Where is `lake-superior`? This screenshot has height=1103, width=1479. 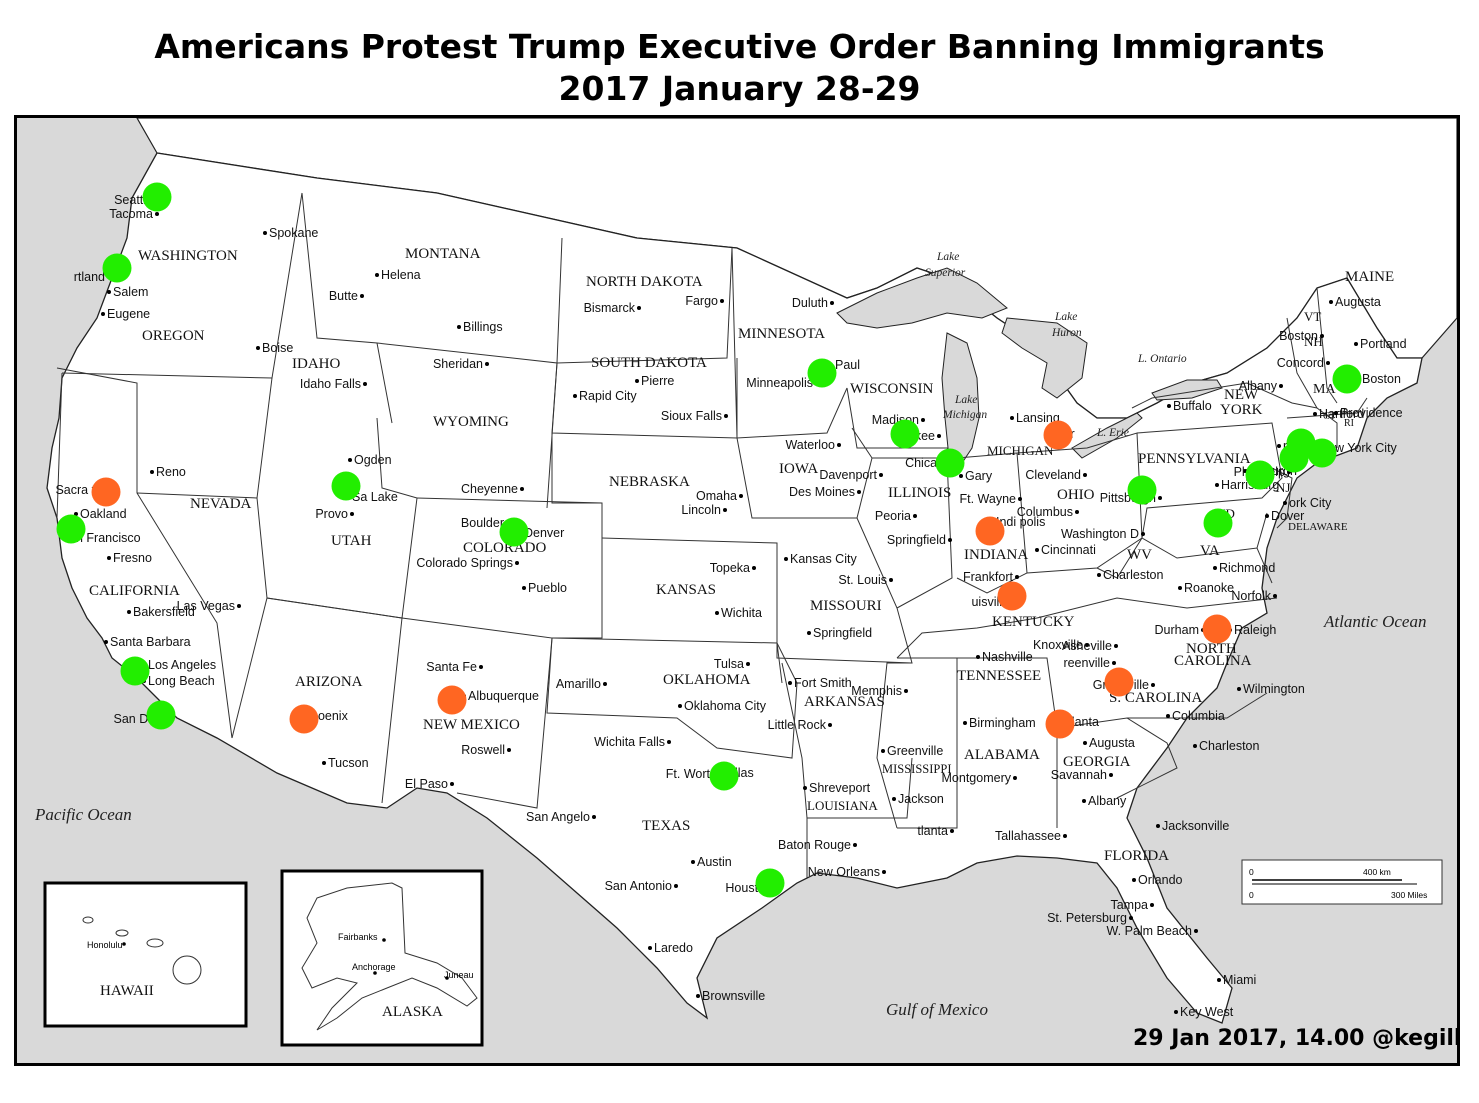 lake-superior is located at coordinates (922, 298).